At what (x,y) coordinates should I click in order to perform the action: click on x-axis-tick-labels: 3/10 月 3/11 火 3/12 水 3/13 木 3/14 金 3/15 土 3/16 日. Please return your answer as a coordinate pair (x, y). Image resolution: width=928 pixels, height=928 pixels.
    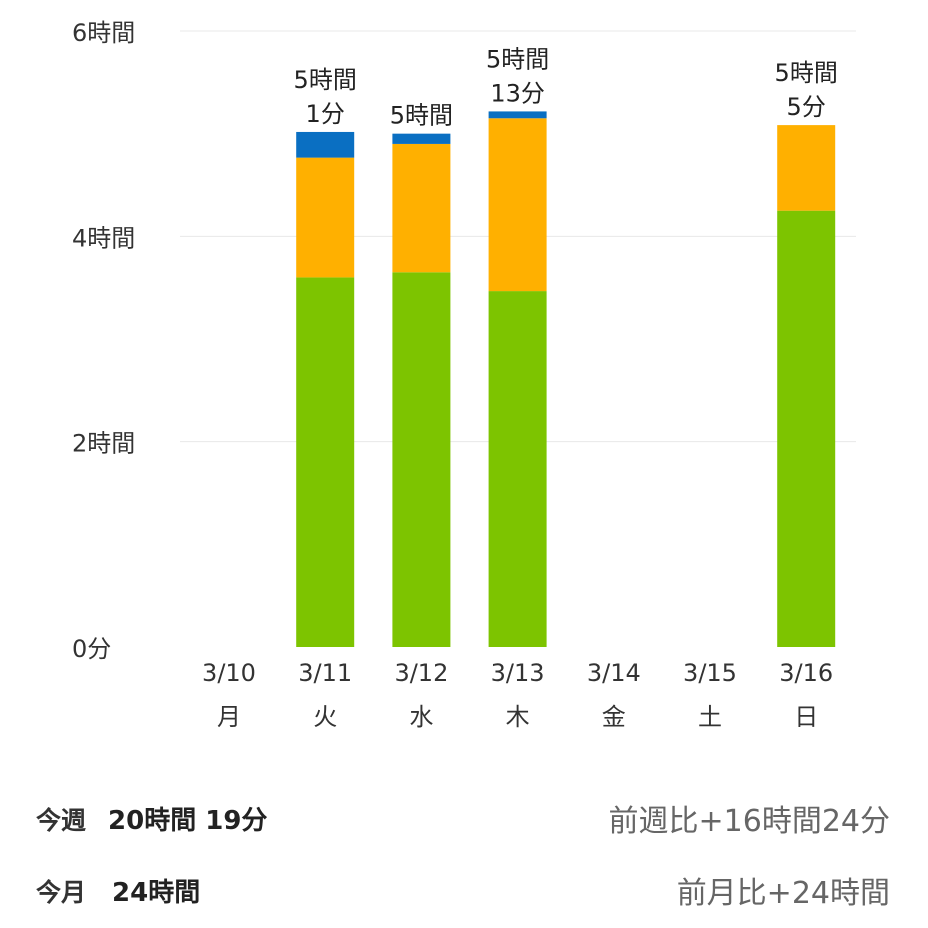
    Looking at the image, I should click on (517, 695).